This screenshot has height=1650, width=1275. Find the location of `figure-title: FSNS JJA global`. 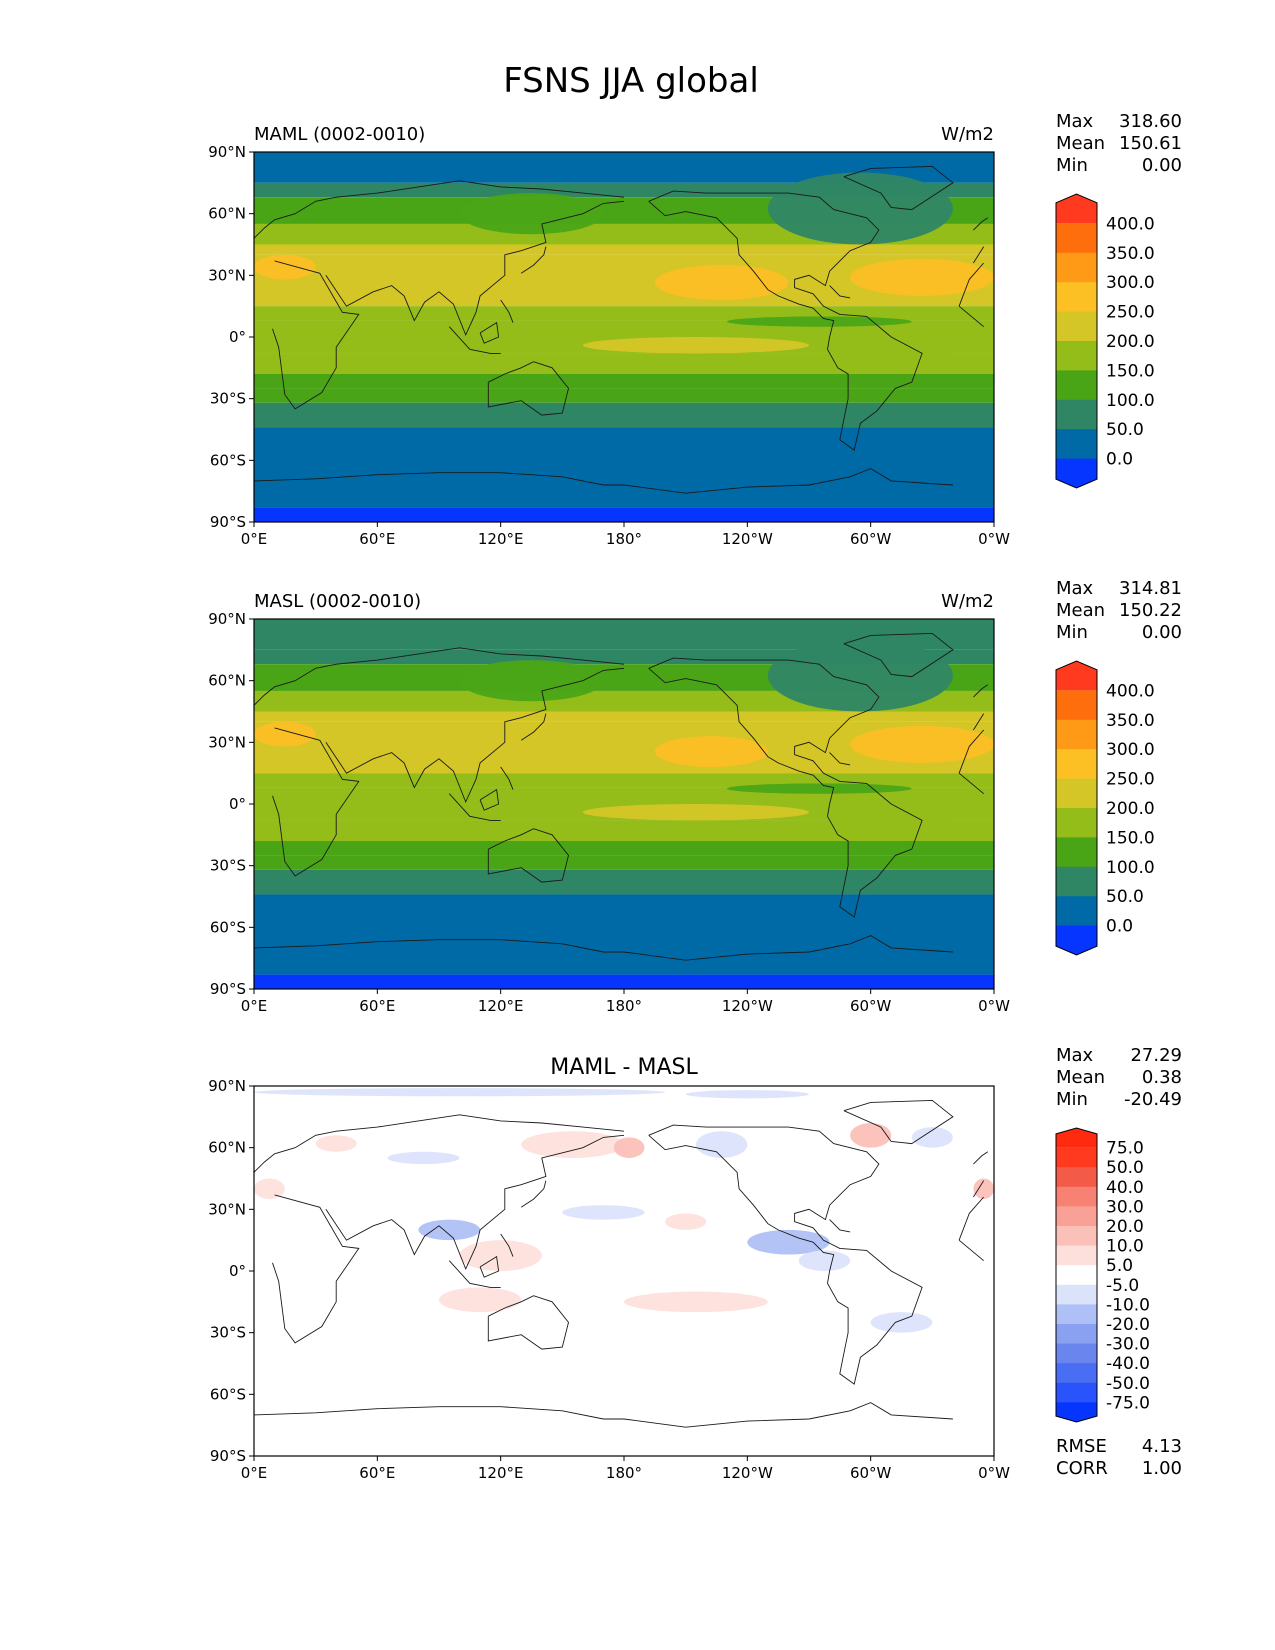

figure-title: FSNS JJA global is located at coordinates (631, 81).